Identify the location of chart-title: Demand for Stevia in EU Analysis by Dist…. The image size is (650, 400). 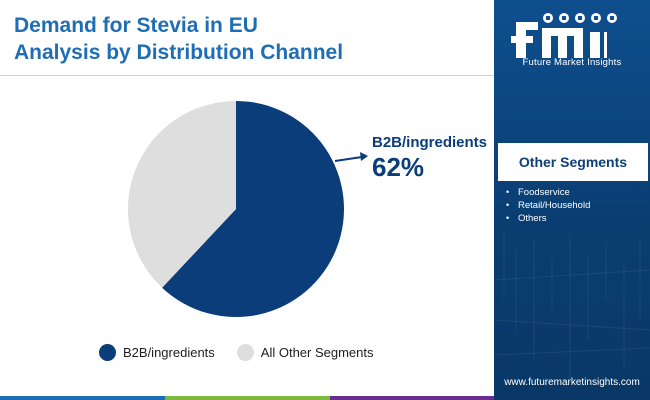
(249, 39).